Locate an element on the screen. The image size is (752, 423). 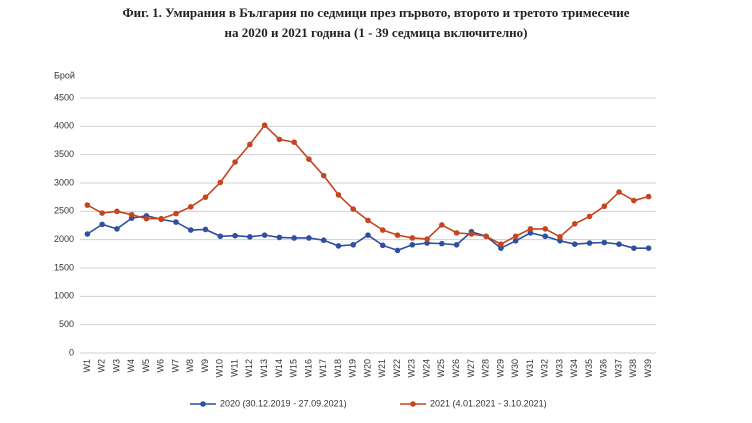
x-tick-label: W31 is located at coordinates (530, 368).